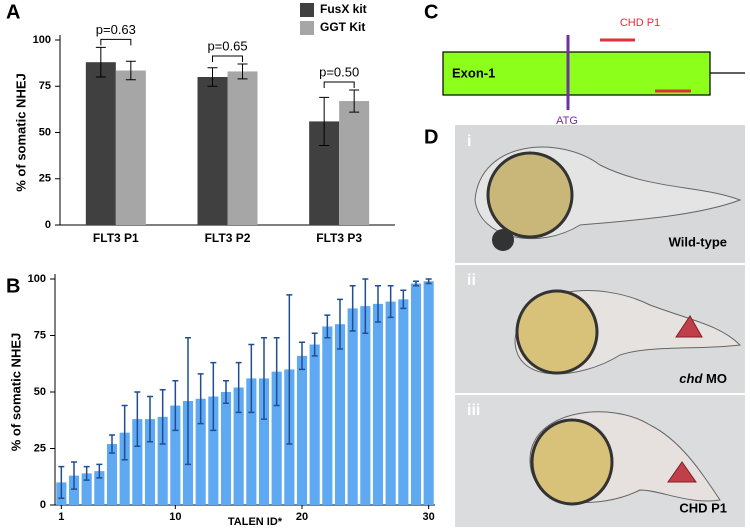  What do you see at coordinates (116, 238) in the screenshot?
I see `x-tick-label: FLT3 P1` at bounding box center [116, 238].